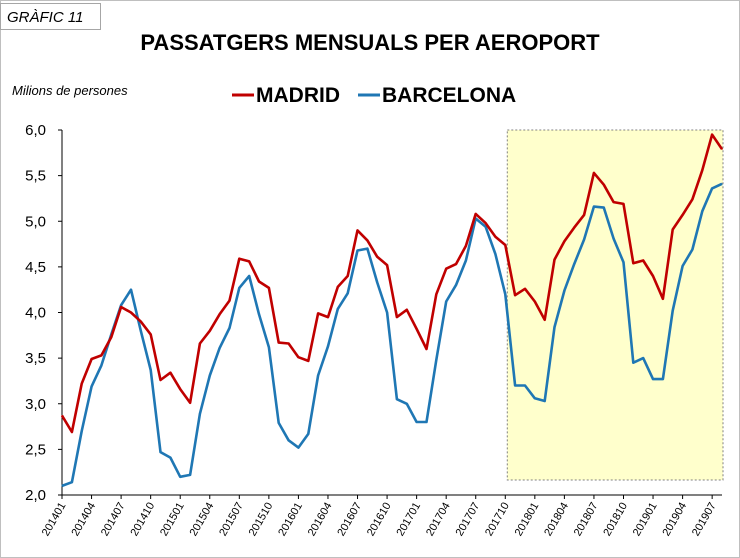 The width and height of the screenshot is (740, 558). What do you see at coordinates (54, 520) in the screenshot?
I see `x-tick-label: 201401` at bounding box center [54, 520].